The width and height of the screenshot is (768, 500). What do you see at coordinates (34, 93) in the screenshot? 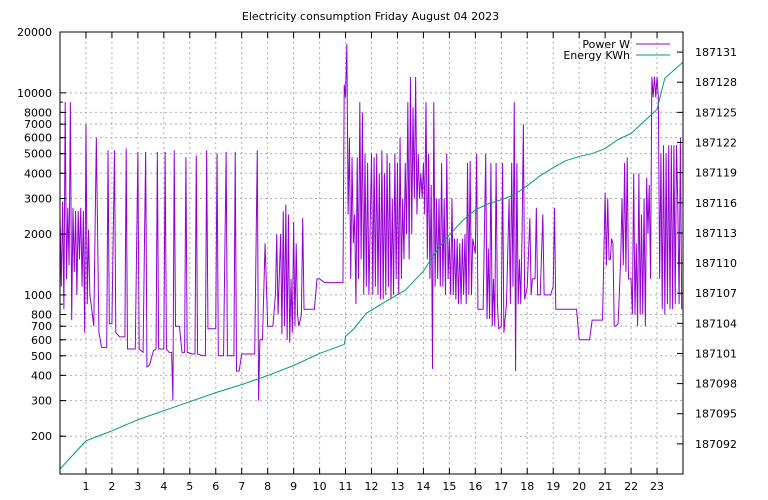
I see `y-left-tick-label: 10000` at bounding box center [34, 93].